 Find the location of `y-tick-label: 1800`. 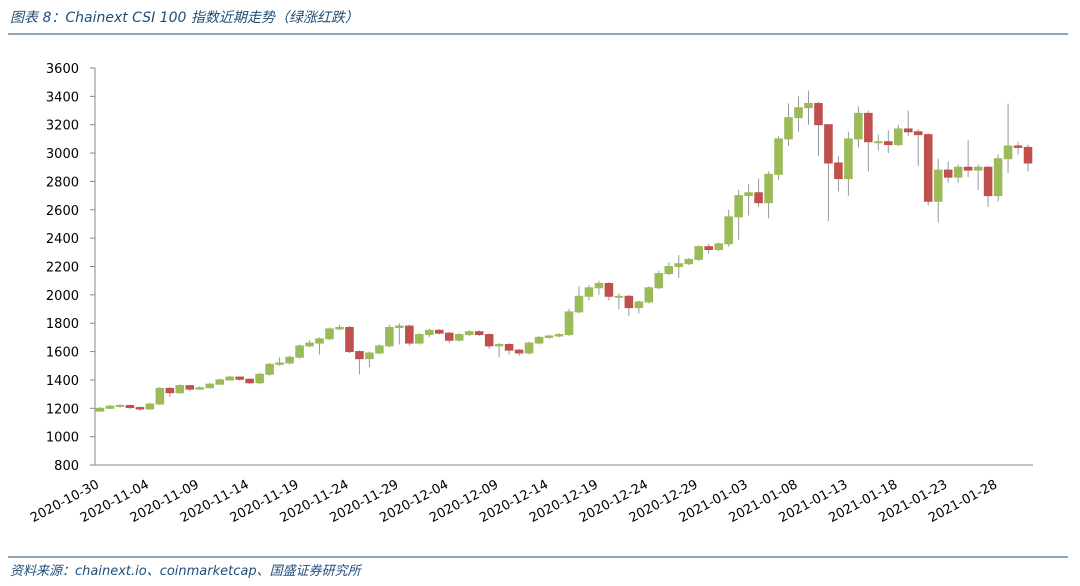

y-tick-label: 1800 is located at coordinates (62, 324).